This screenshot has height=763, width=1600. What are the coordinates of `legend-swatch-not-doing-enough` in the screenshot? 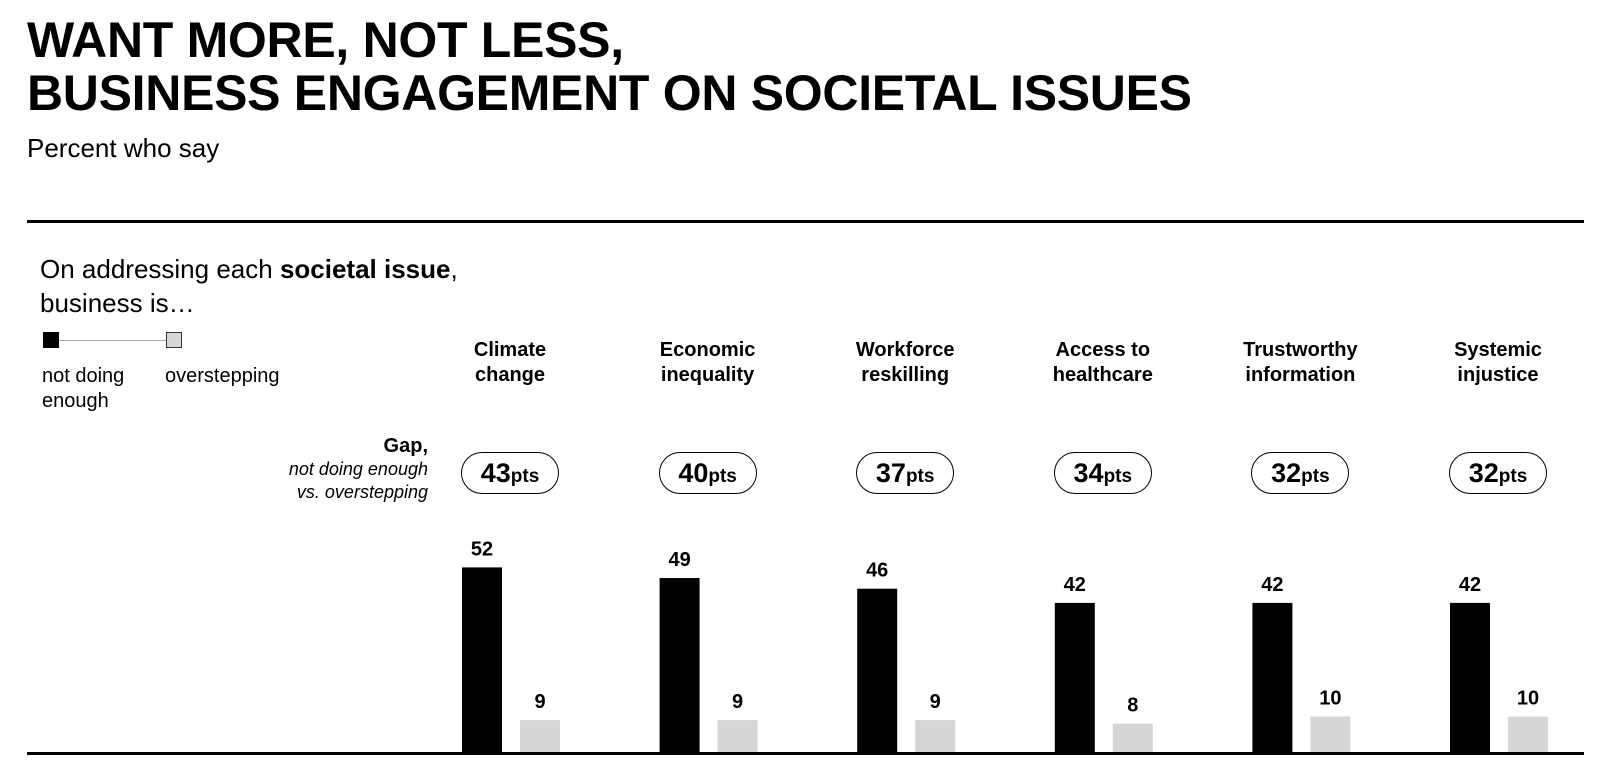 It's located at (51, 340).